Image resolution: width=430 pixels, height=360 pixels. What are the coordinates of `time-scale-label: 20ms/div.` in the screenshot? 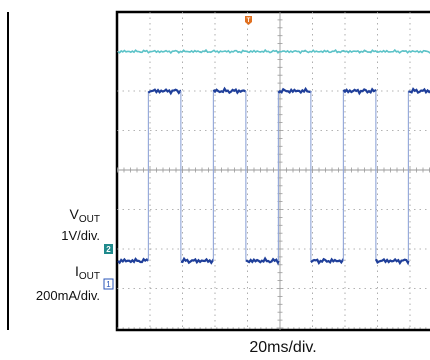 It's located at (282, 347).